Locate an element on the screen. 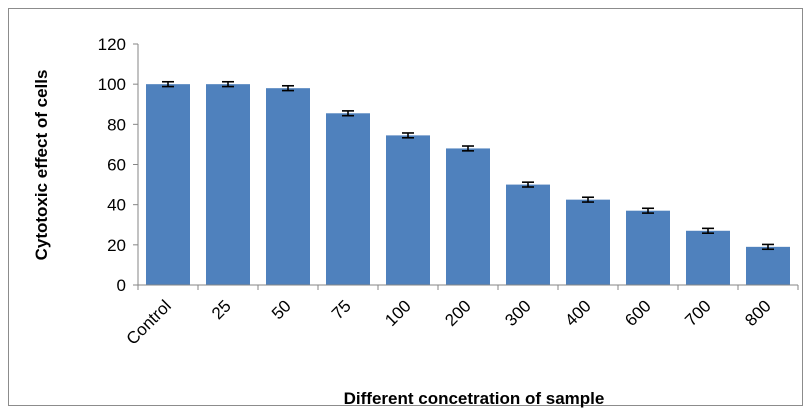  x-tick-label: 700 is located at coordinates (697, 312).